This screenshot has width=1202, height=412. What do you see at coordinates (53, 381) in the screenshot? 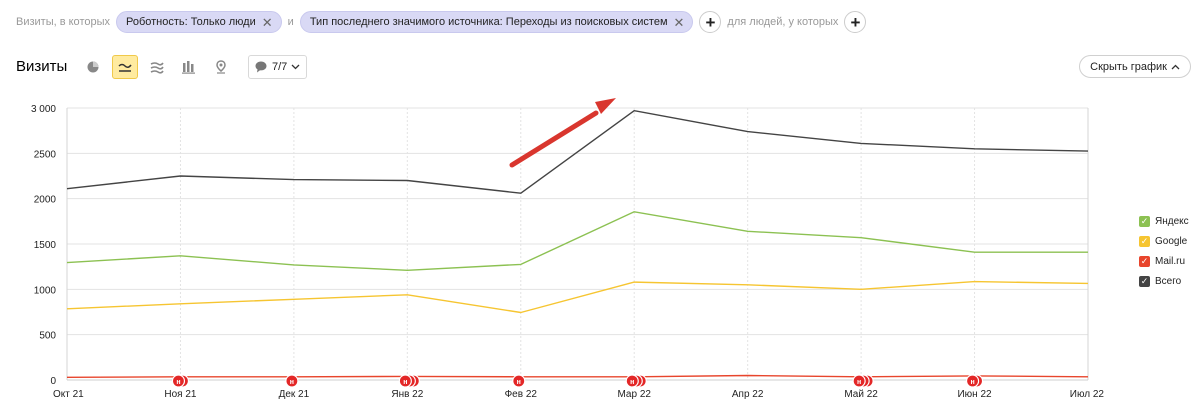
I see `y-tick-label: 0` at bounding box center [53, 381].